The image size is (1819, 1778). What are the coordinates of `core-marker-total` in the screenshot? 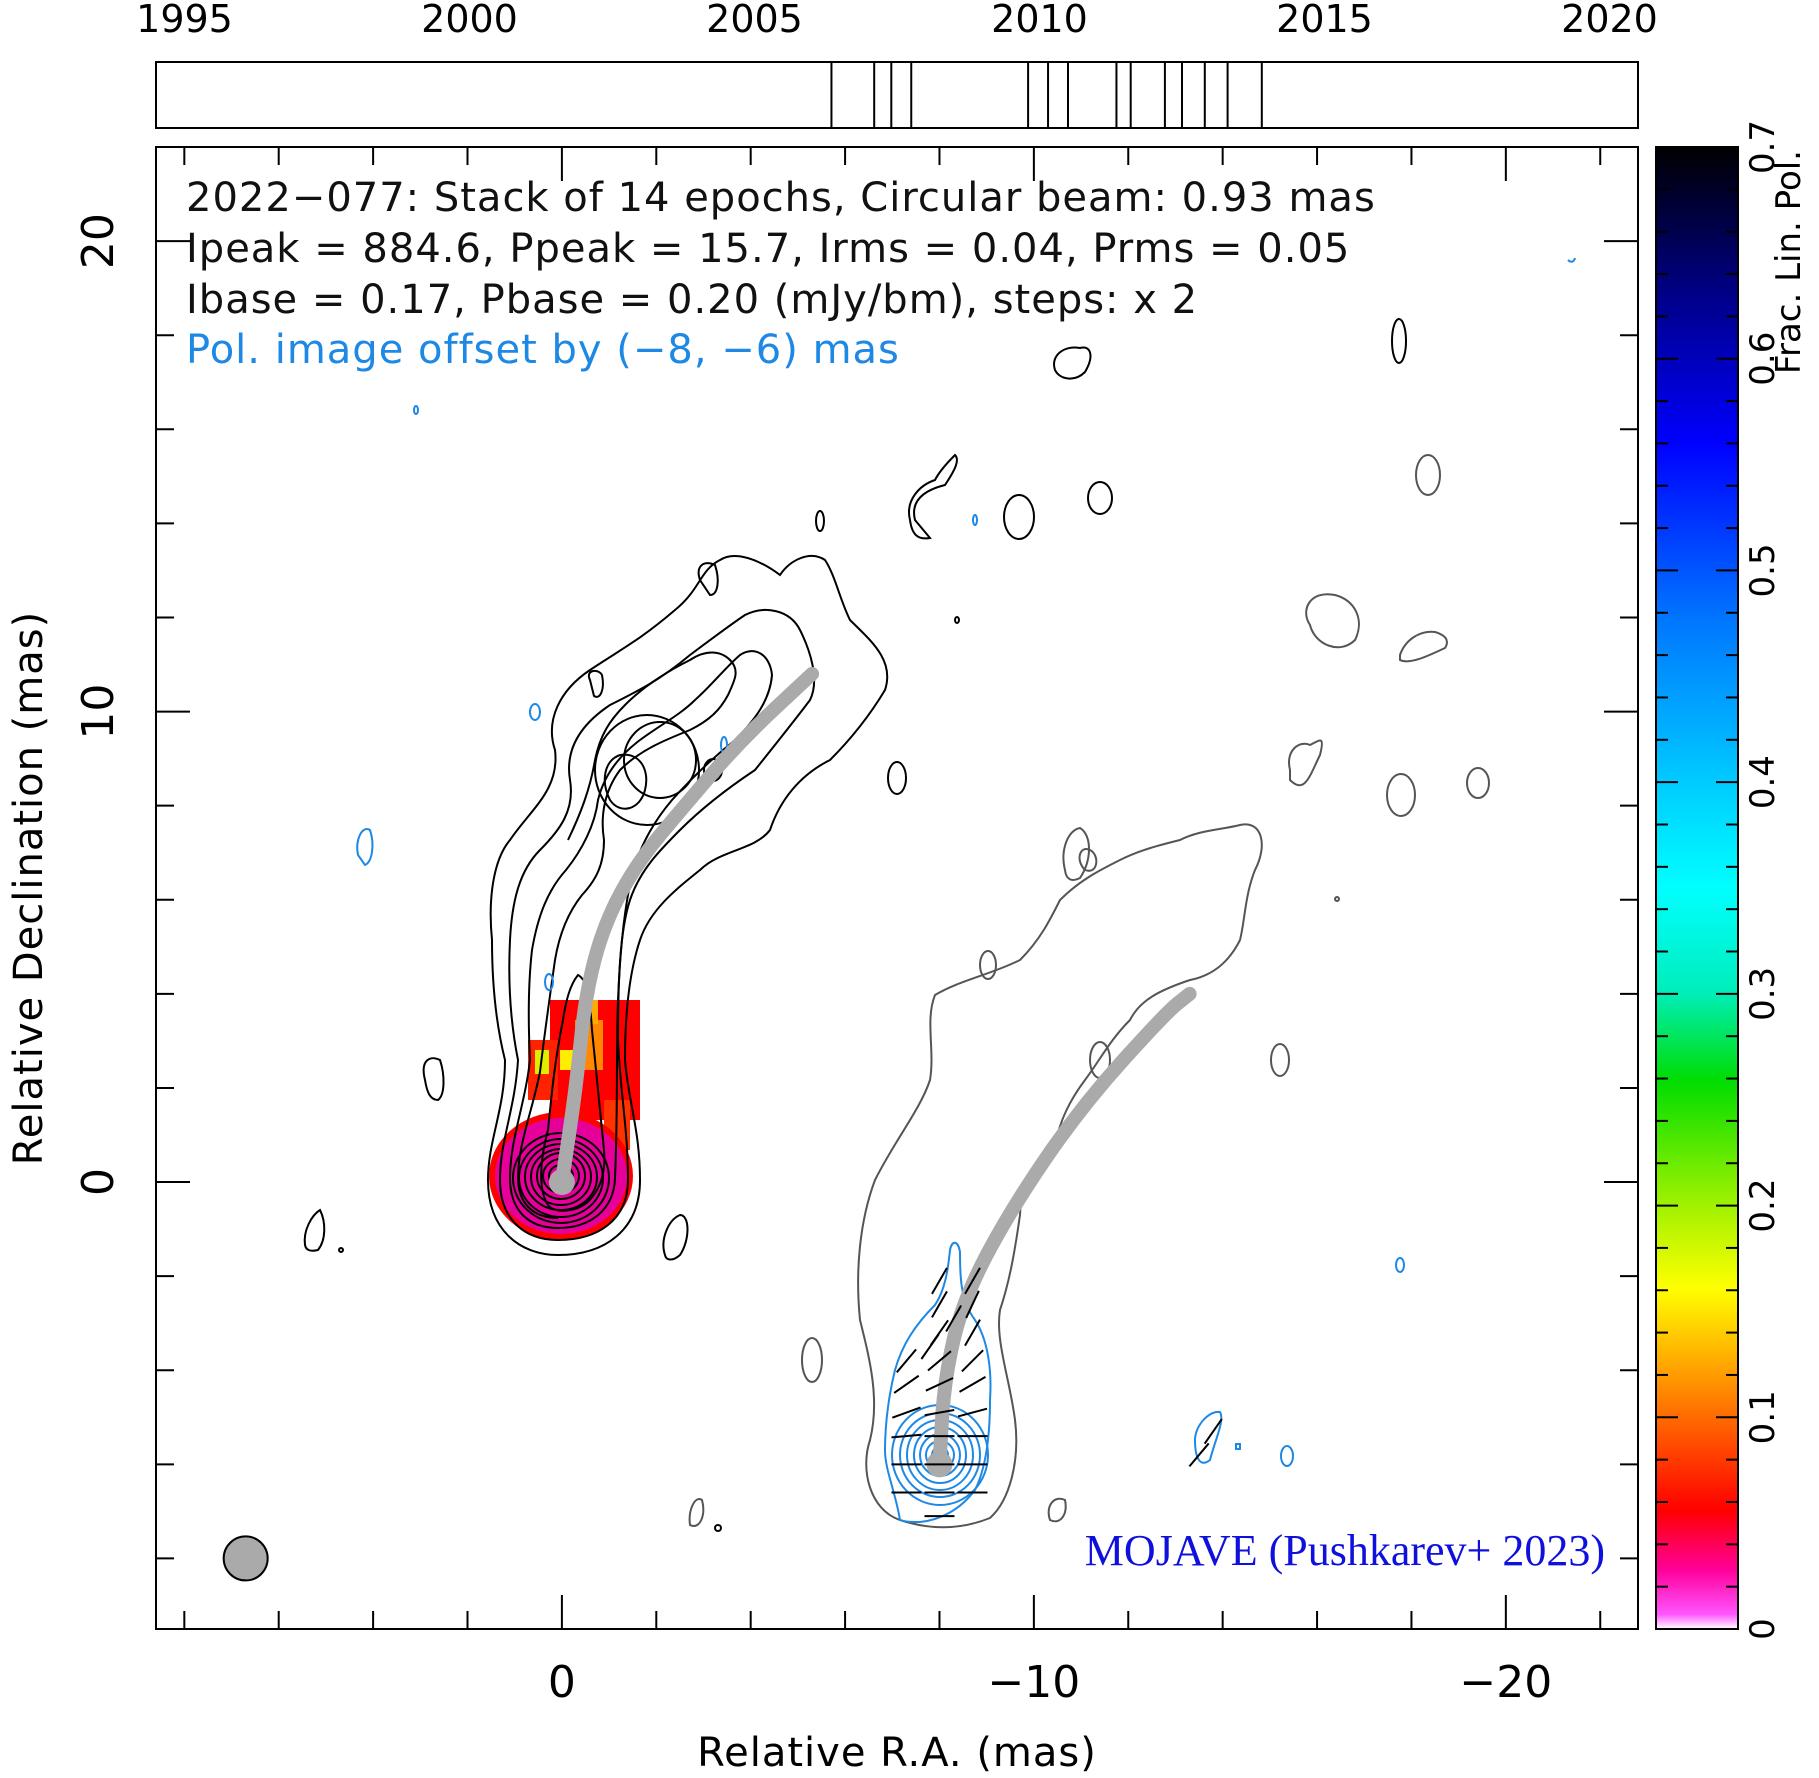 It's located at (561, 1182).